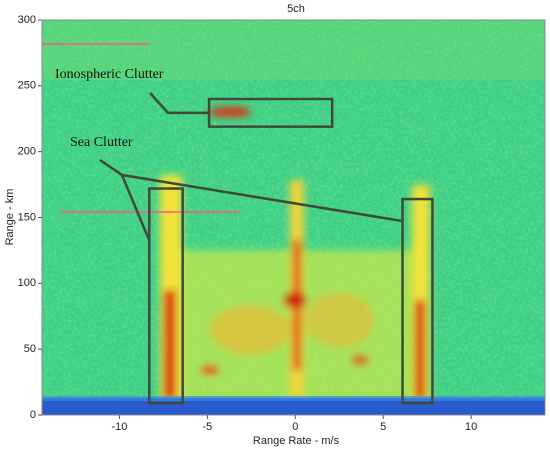  Describe the element at coordinates (471, 427) in the screenshot. I see `x-tick-label: 10` at that location.